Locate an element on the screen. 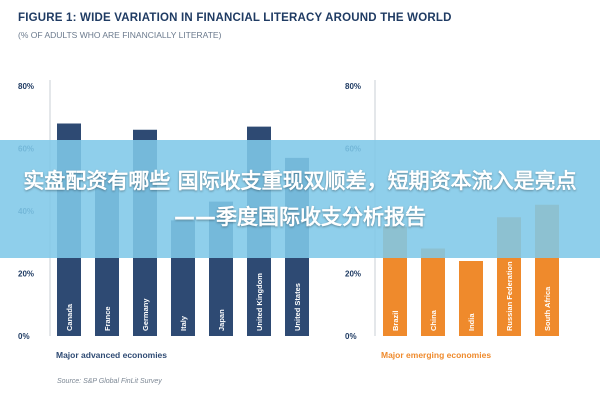  category-label: Russian Federation is located at coordinates (509, 296).